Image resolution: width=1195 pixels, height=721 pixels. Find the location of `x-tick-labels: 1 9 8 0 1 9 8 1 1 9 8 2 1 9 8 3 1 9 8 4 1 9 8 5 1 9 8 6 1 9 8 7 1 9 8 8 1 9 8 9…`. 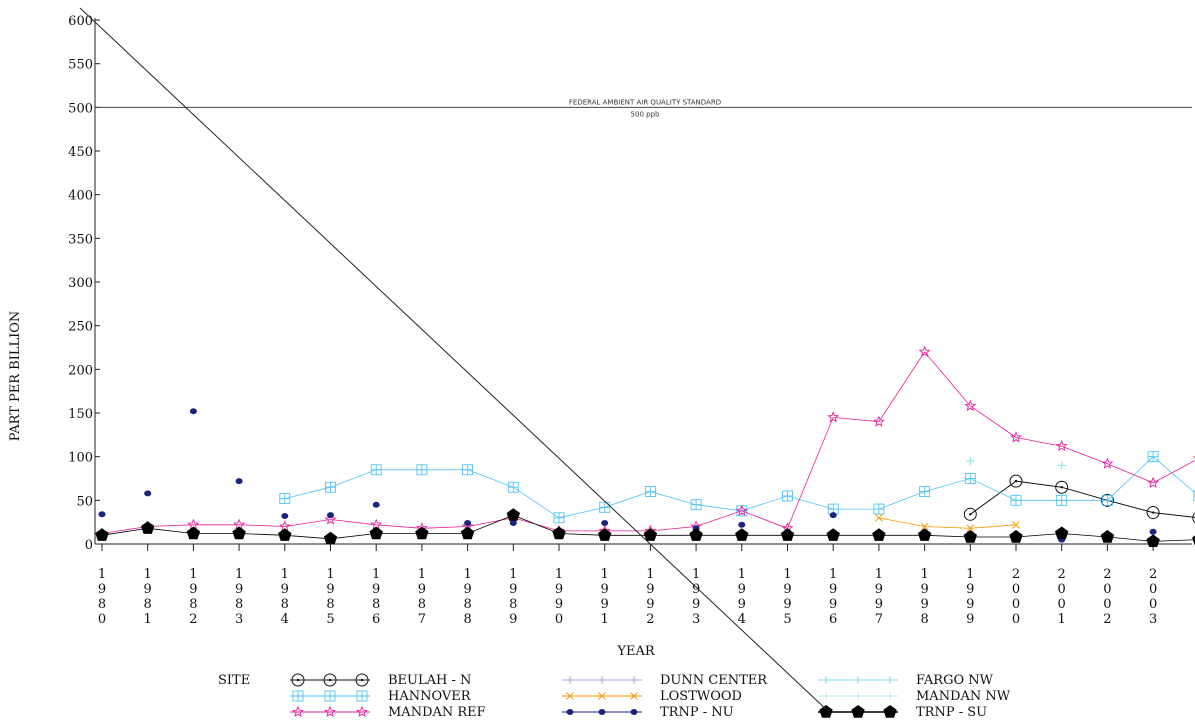

x-tick-labels: 1 9 8 0 1 9 8 1 1 9 8 2 1 9 8 3 1 9 8 4 1 9 8 5 1 9 8 6 1 9 8 7 1 9 8 8 1 9 8 9… is located at coordinates (646, 597).